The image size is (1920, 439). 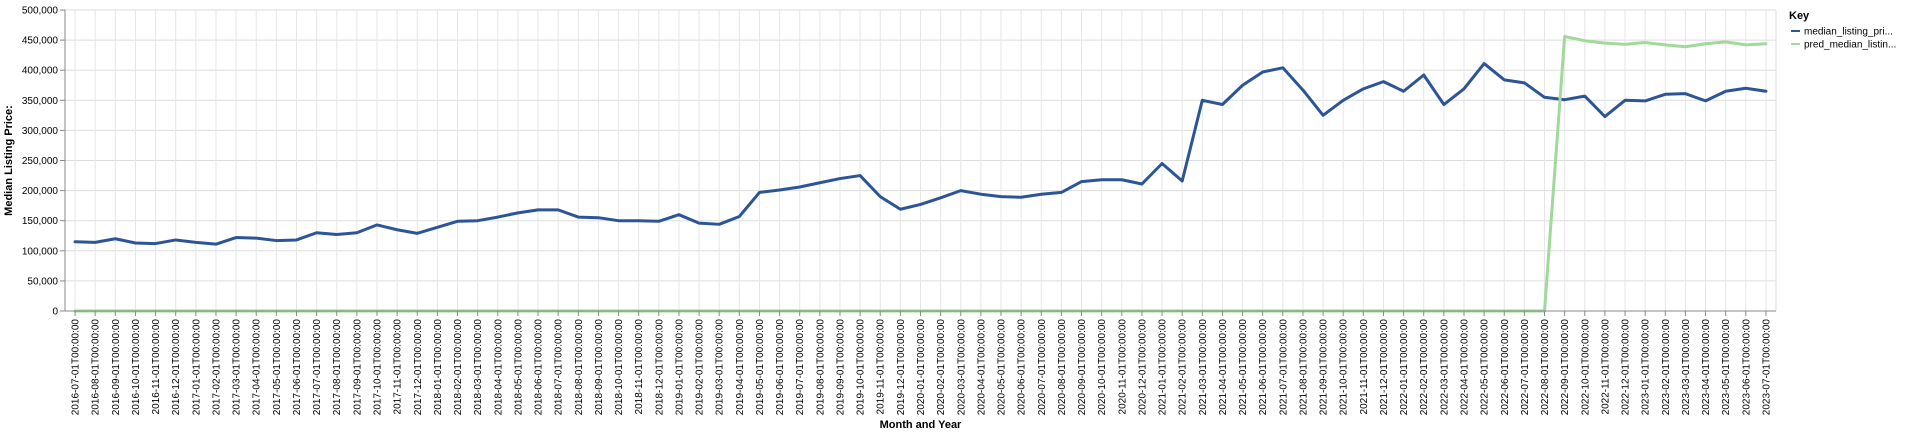 What do you see at coordinates (1042, 367) in the screenshot?
I see `x-tick-label: 2020-07-01T00:00:00` at bounding box center [1042, 367].